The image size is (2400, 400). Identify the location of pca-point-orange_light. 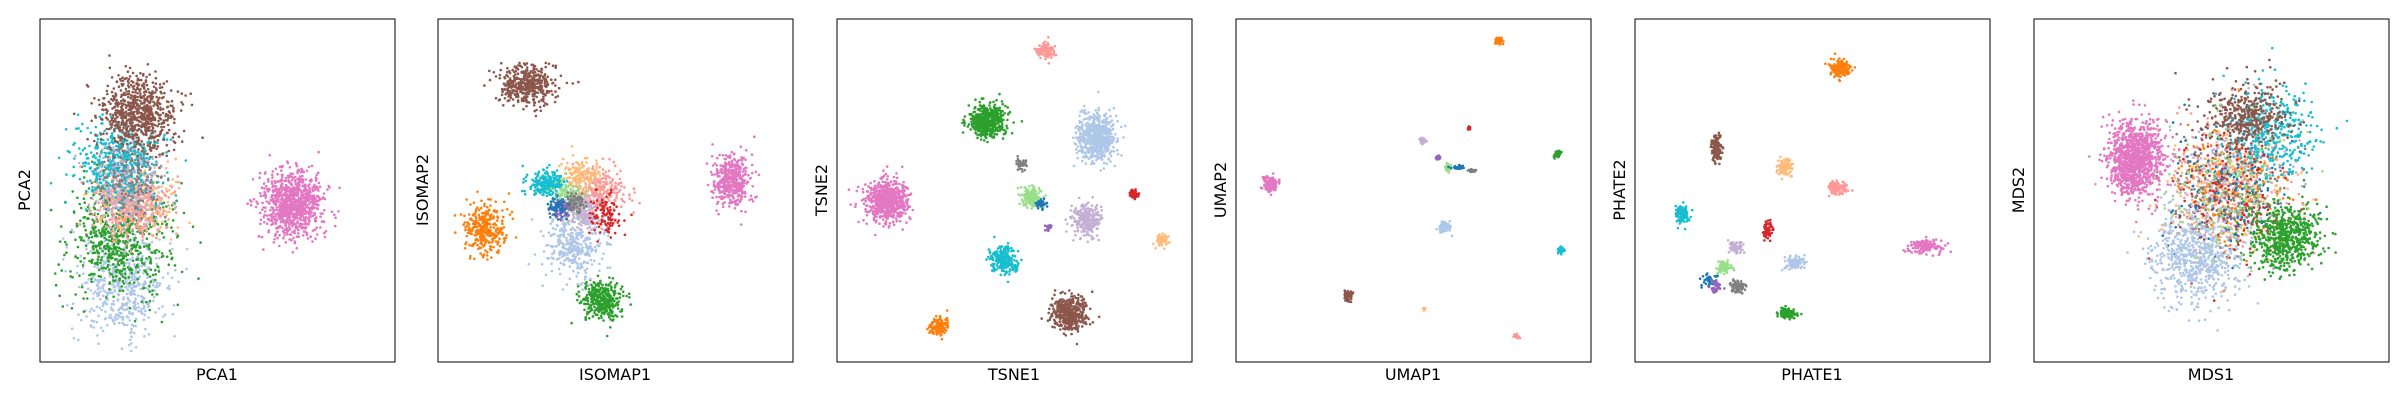
(161, 186).